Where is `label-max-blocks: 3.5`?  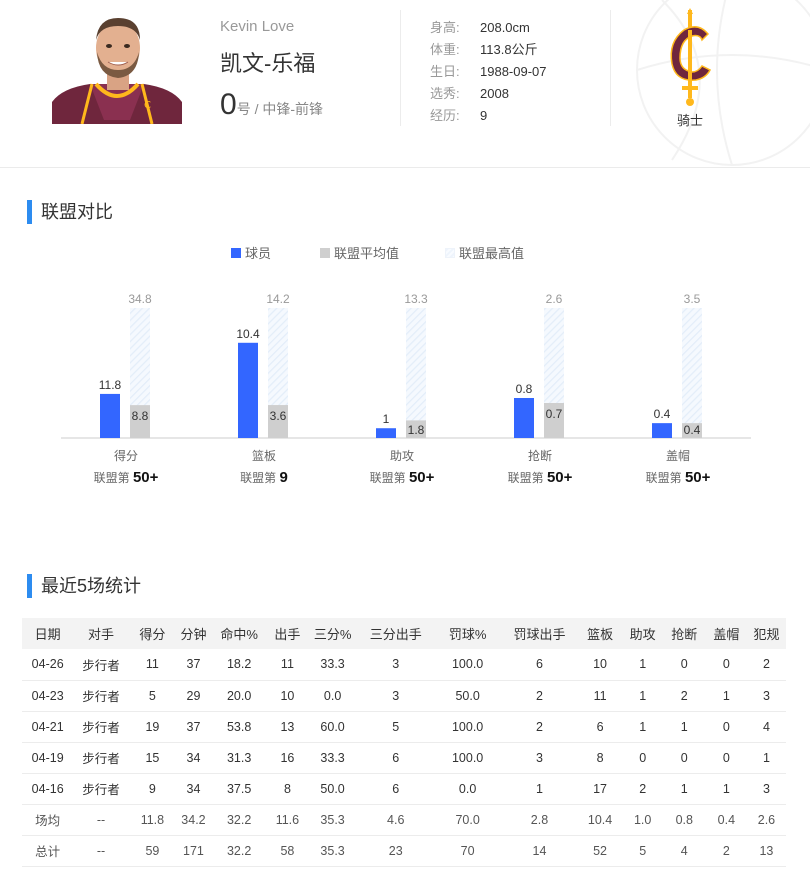 label-max-blocks: 3.5 is located at coordinates (692, 299).